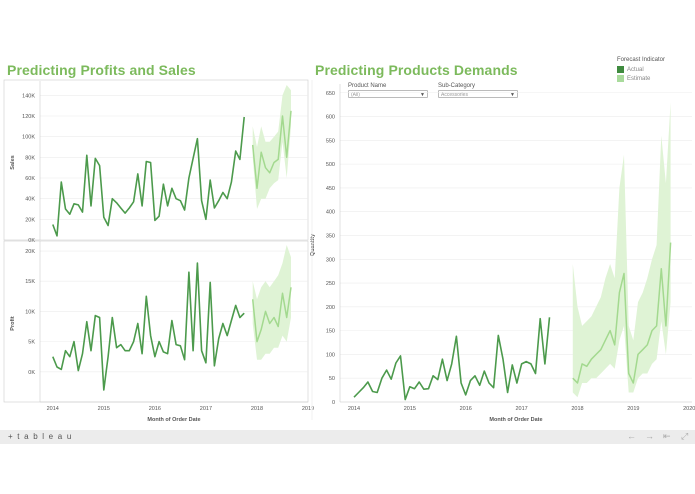 This screenshot has height=494, width=695. What do you see at coordinates (330, 355) in the screenshot?
I see `y-tick-label: 100` at bounding box center [330, 355].